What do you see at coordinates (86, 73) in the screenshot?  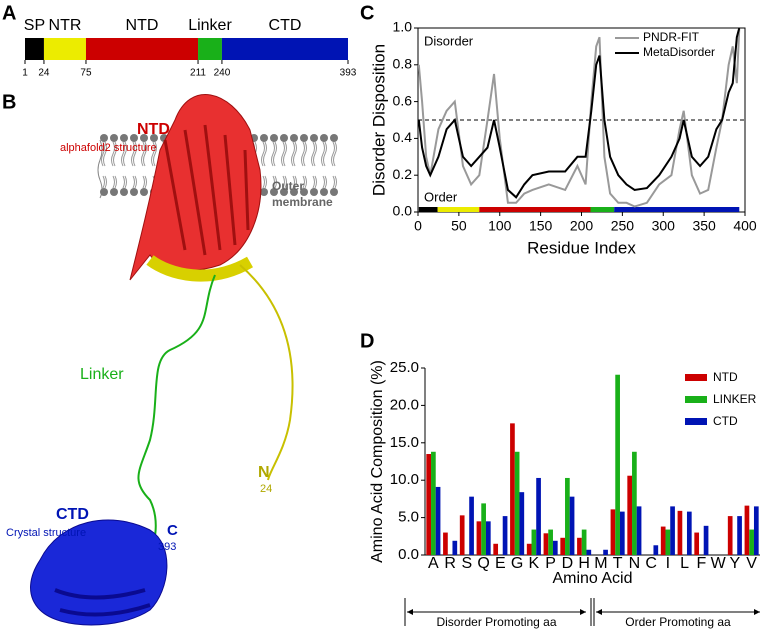 I see `position-label: 75` at bounding box center [86, 73].